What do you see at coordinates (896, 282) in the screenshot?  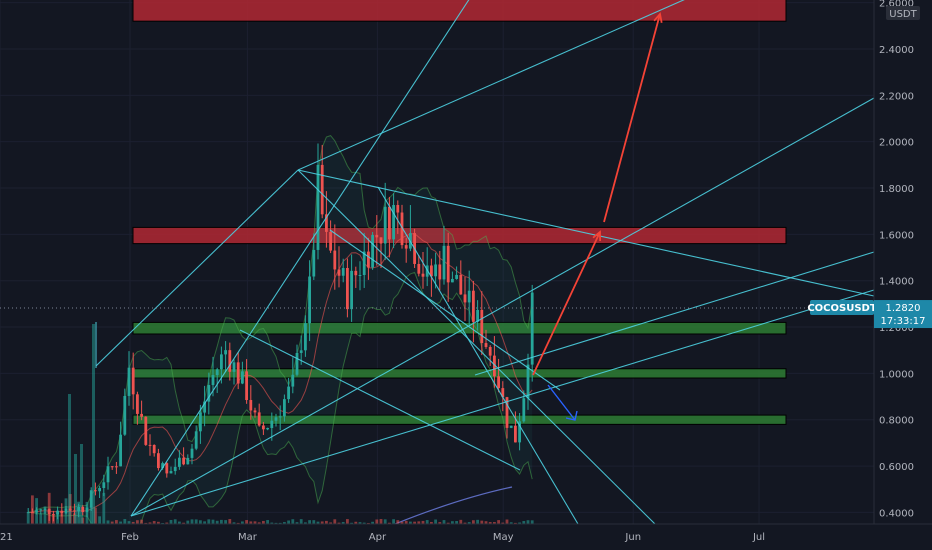 I see `price-tick-label: 1.4000` at bounding box center [896, 282].